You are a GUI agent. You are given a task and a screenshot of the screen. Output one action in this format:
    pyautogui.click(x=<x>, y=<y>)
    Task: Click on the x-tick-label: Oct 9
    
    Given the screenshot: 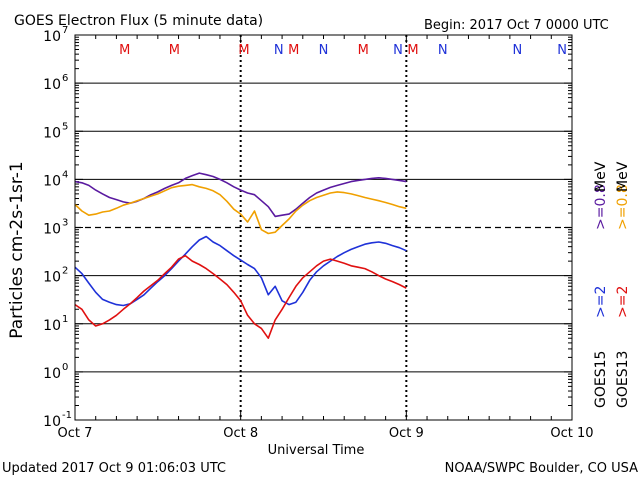 What is the action you would take?
    pyautogui.click(x=406, y=433)
    